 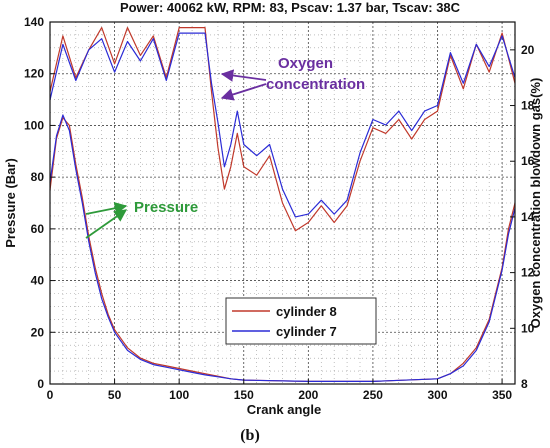 What do you see at coordinates (528, 217) in the screenshot?
I see `right-tick-label: 14` at bounding box center [528, 217].